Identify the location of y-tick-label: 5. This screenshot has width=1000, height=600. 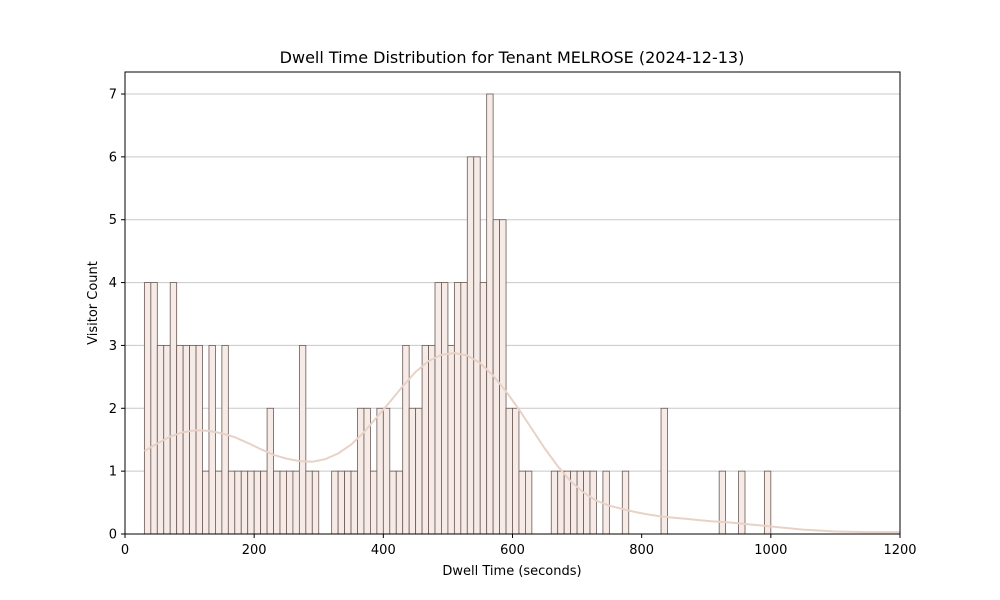
(113, 220).